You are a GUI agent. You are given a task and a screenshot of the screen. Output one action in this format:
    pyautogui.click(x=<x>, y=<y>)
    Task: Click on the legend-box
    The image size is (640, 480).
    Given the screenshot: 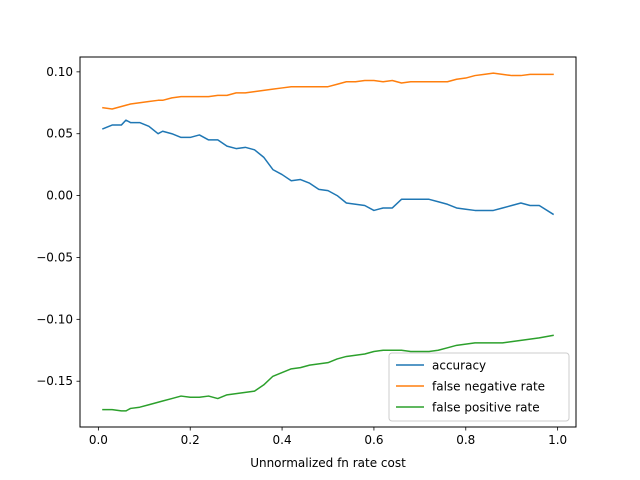 What is the action you would take?
    pyautogui.click(x=479, y=387)
    